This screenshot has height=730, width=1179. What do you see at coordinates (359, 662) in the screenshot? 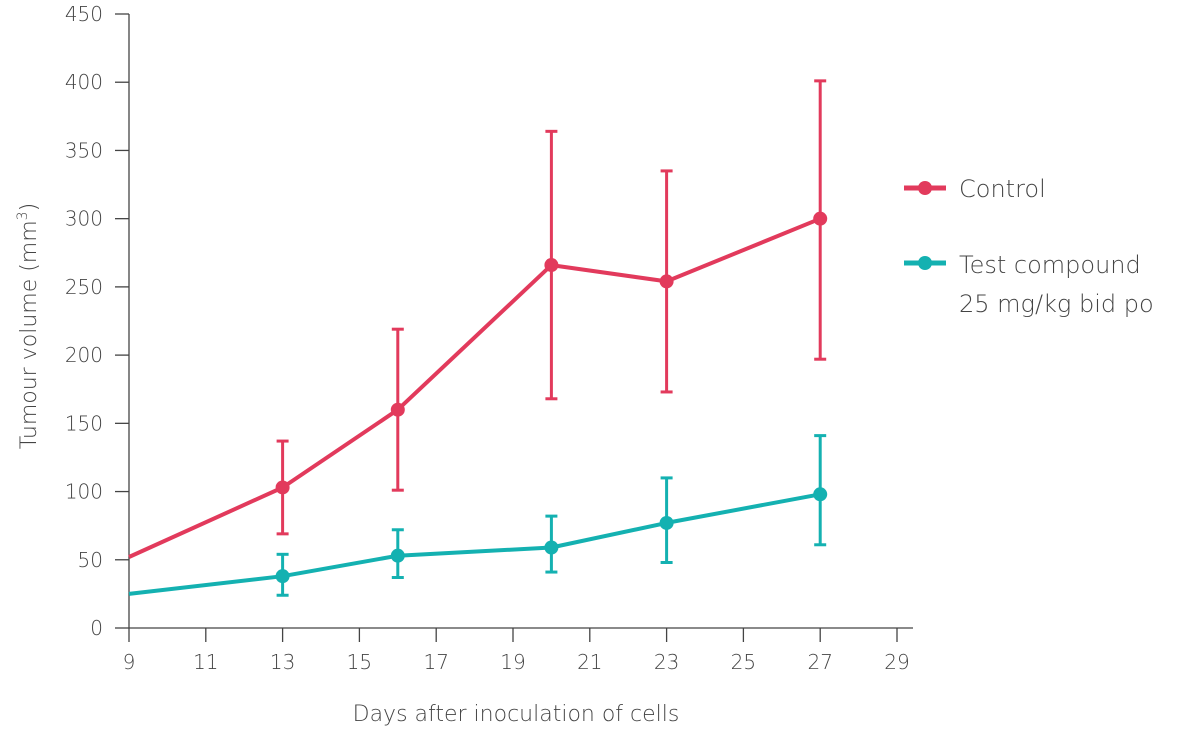
I see `x-tick-label: 15` at bounding box center [359, 662].